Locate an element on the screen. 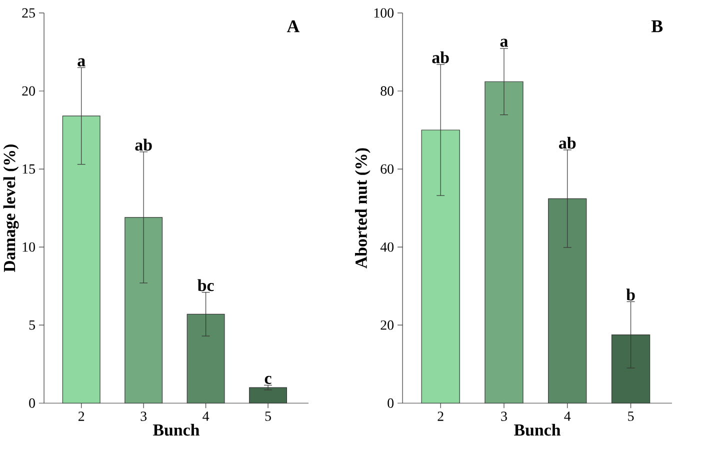 This screenshot has width=720, height=458. chart-title: A is located at coordinates (293, 26).